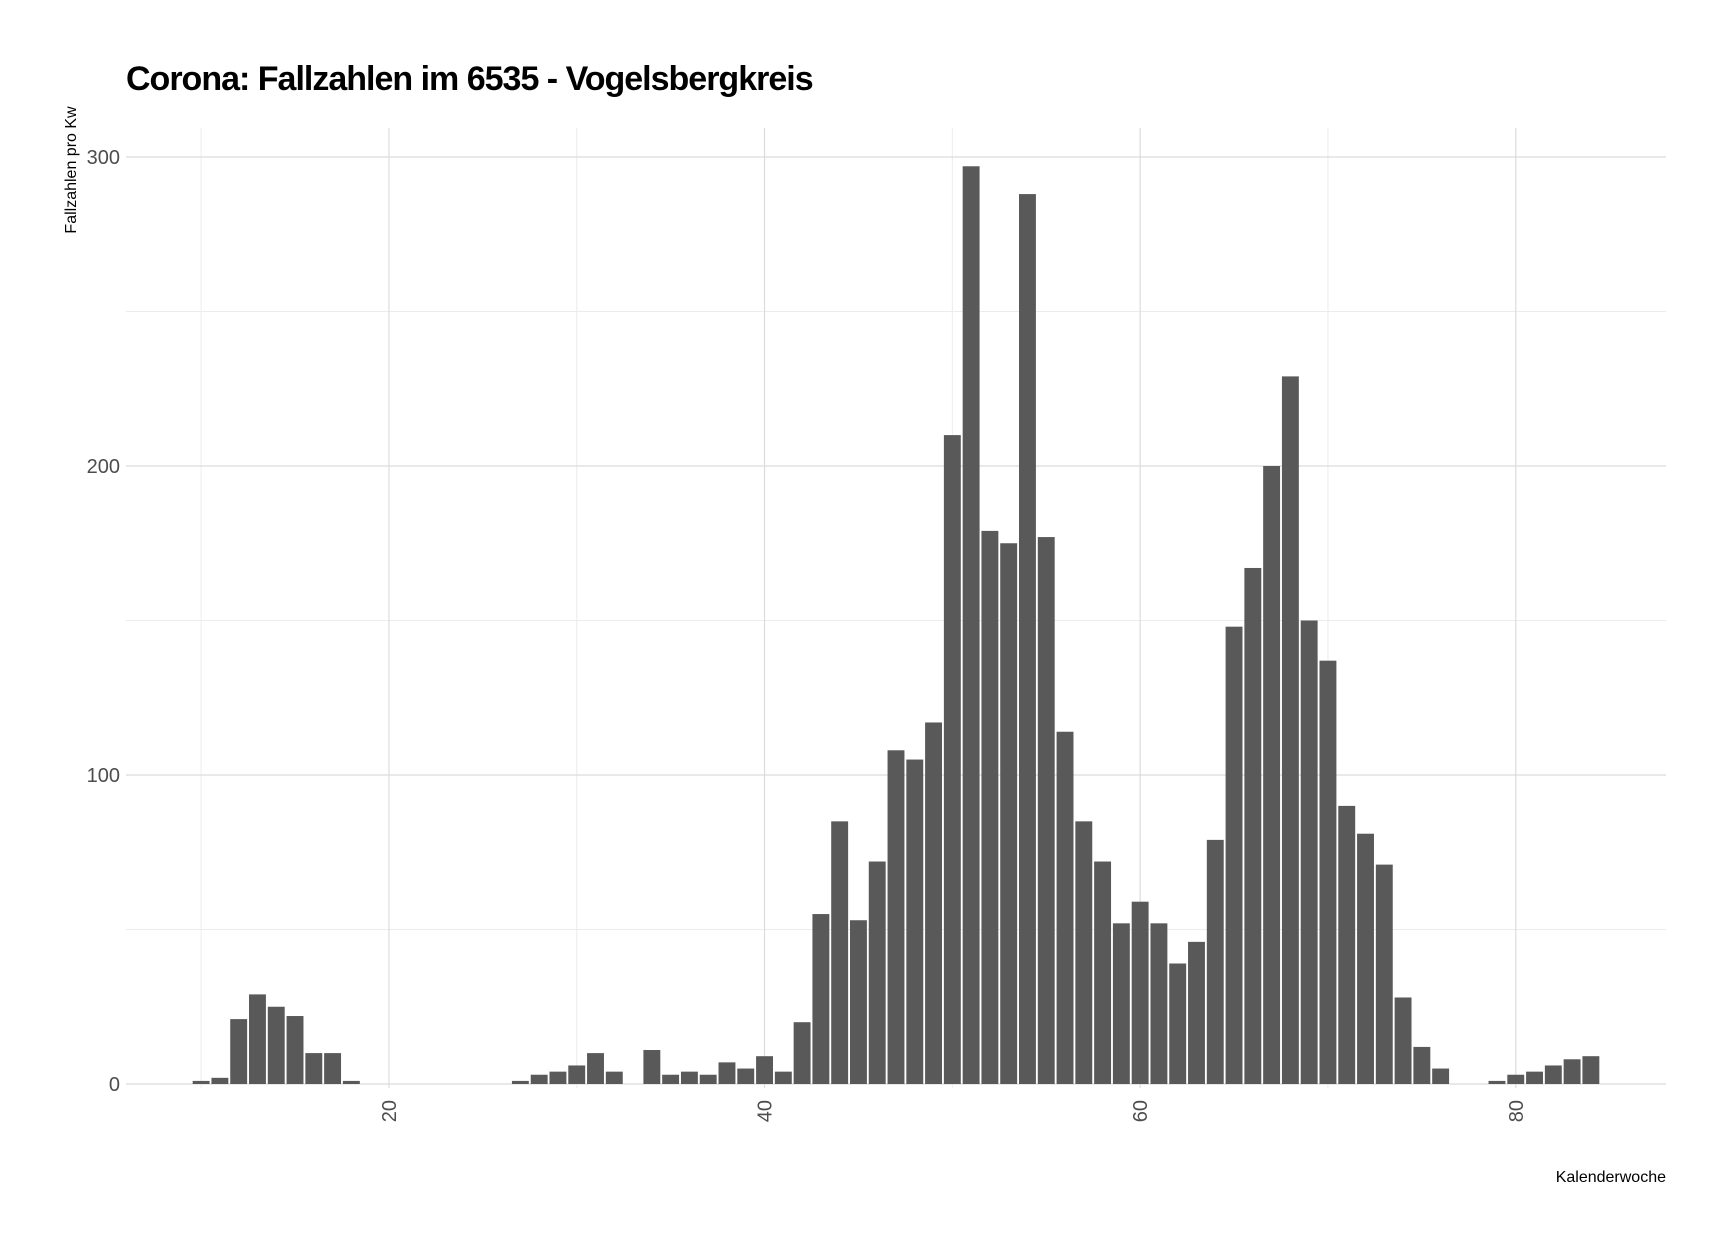  Describe the element at coordinates (390, 1111) in the screenshot. I see `x-tick-label: 20` at that location.